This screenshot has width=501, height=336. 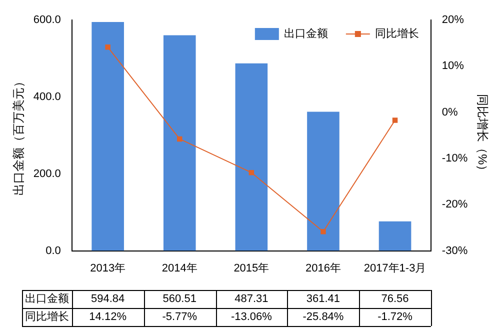 What do you see at coordinates (108, 268) in the screenshot?
I see `x-tick-label: 2013年` at bounding box center [108, 268].